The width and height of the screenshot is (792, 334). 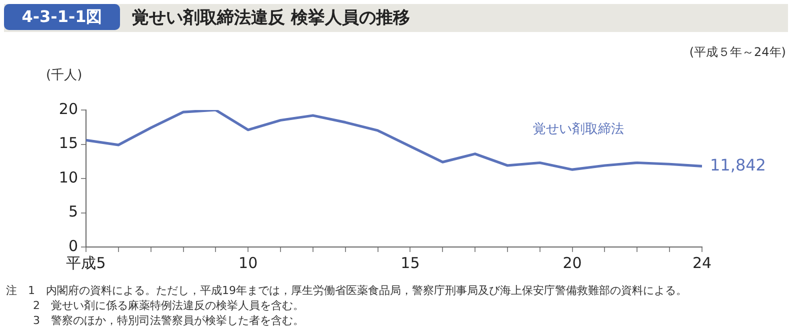 I want to click on y-tick-label: 15, so click(x=68, y=143).